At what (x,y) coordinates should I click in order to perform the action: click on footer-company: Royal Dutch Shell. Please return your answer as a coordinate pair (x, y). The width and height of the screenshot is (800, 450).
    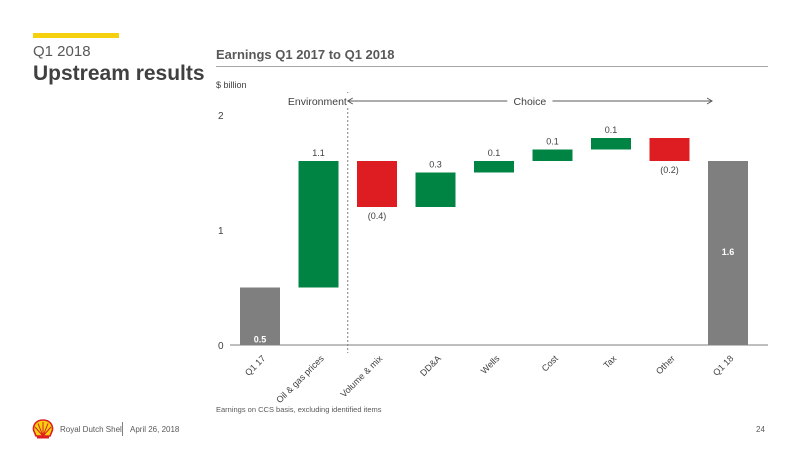
    Looking at the image, I should click on (92, 429).